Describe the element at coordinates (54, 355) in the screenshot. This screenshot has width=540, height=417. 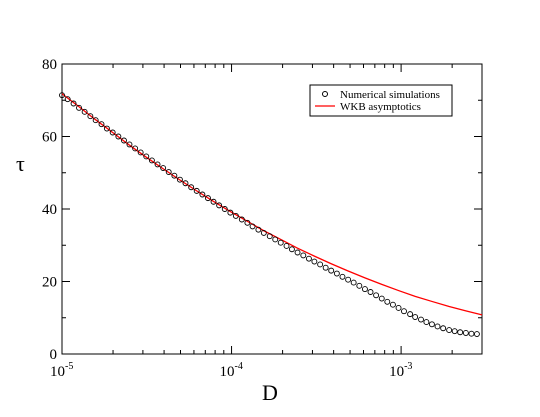
I see `y-tick-label: 0` at that location.